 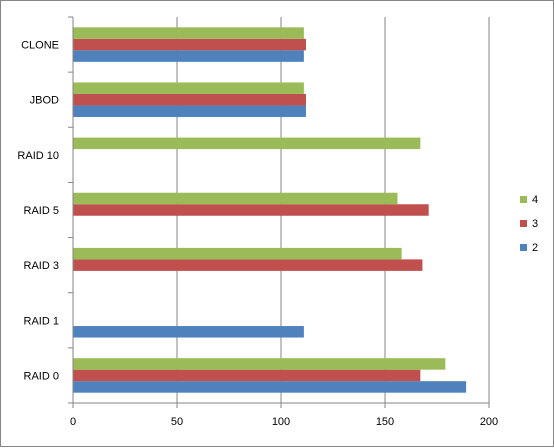 What do you see at coordinates (281, 422) in the screenshot?
I see `x-tick-label-100: 100` at bounding box center [281, 422].